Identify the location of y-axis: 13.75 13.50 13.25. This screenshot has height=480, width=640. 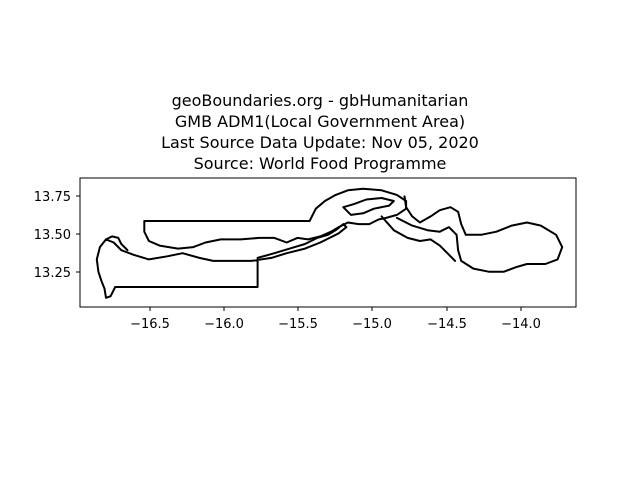
(57, 235).